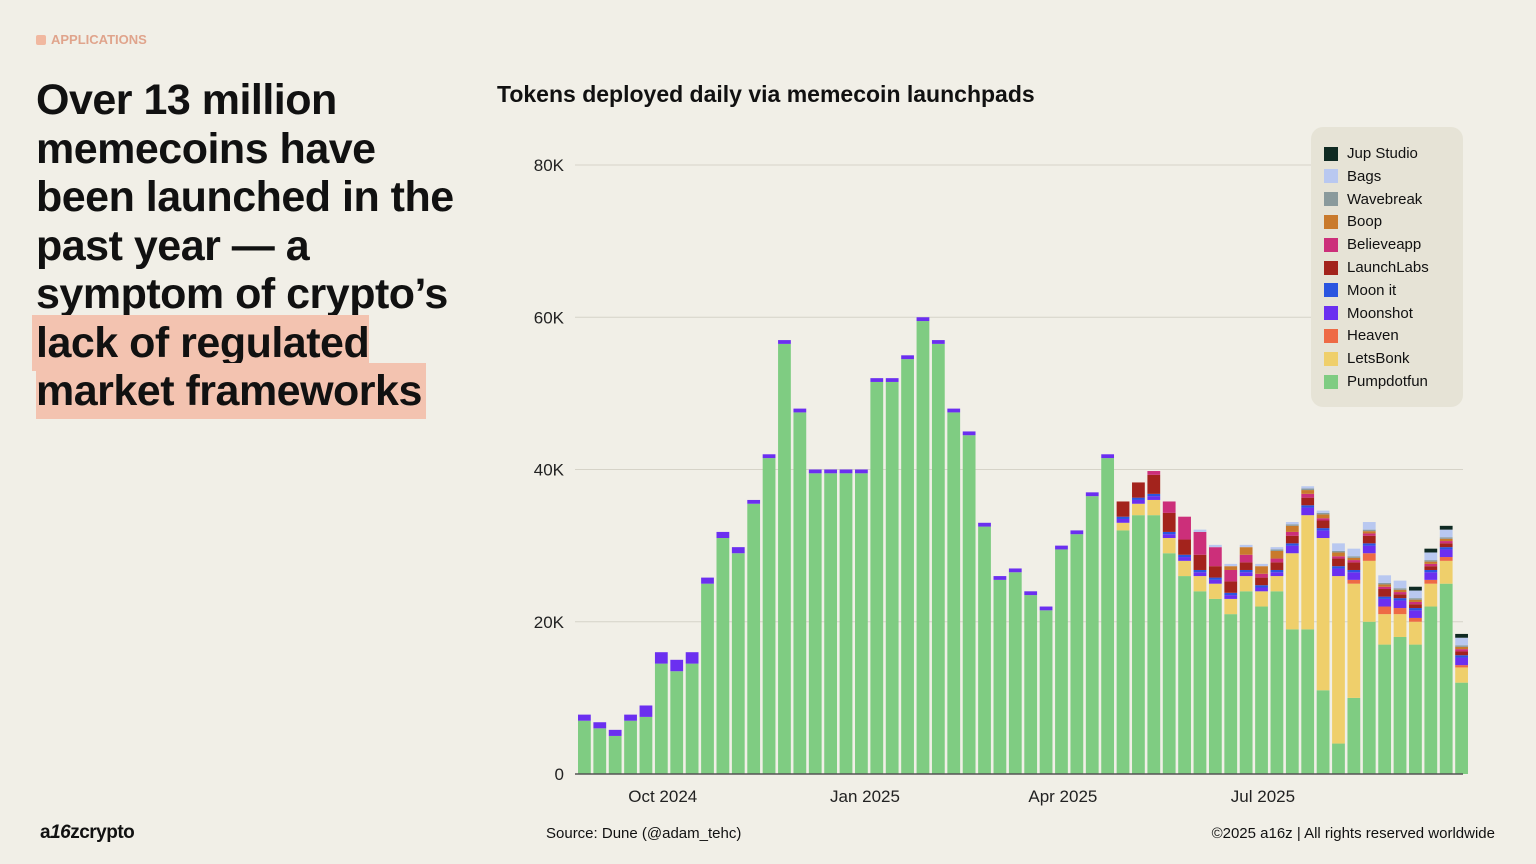 The image size is (1536, 864). What do you see at coordinates (865, 796) in the screenshot?
I see `x-tick-label: Jan 2025` at bounding box center [865, 796].